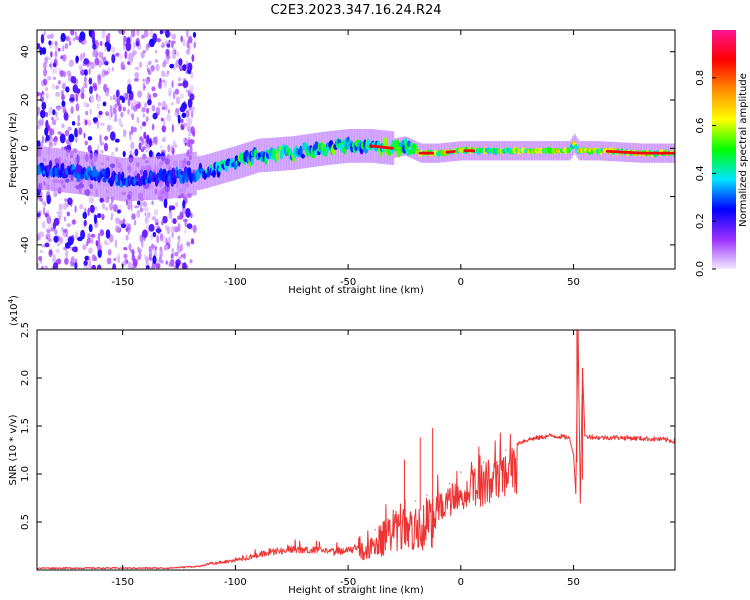 The height and width of the screenshot is (600, 750). I want to click on snr-y-tick-label: 0.5, so click(25, 522).